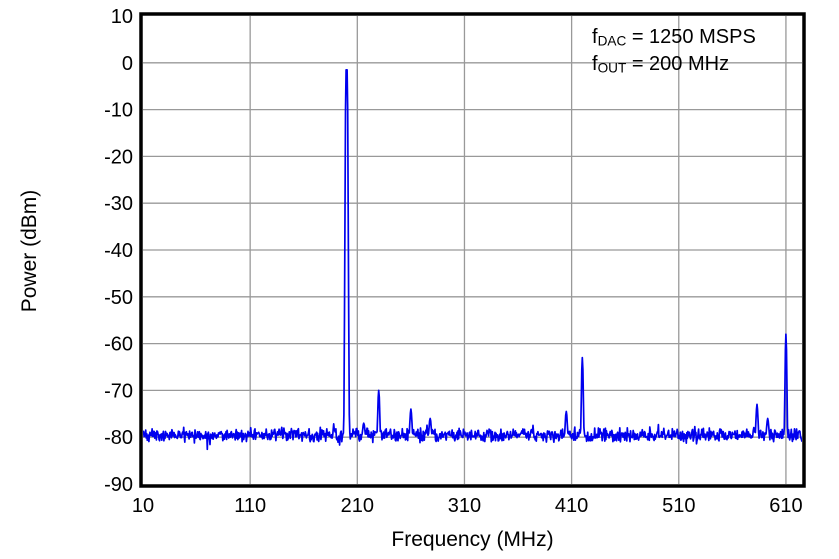 This screenshot has height=559, width=839. What do you see at coordinates (691, 37) in the screenshot?
I see `annotation-fdac-value: = 1250 MSPS` at bounding box center [691, 37].